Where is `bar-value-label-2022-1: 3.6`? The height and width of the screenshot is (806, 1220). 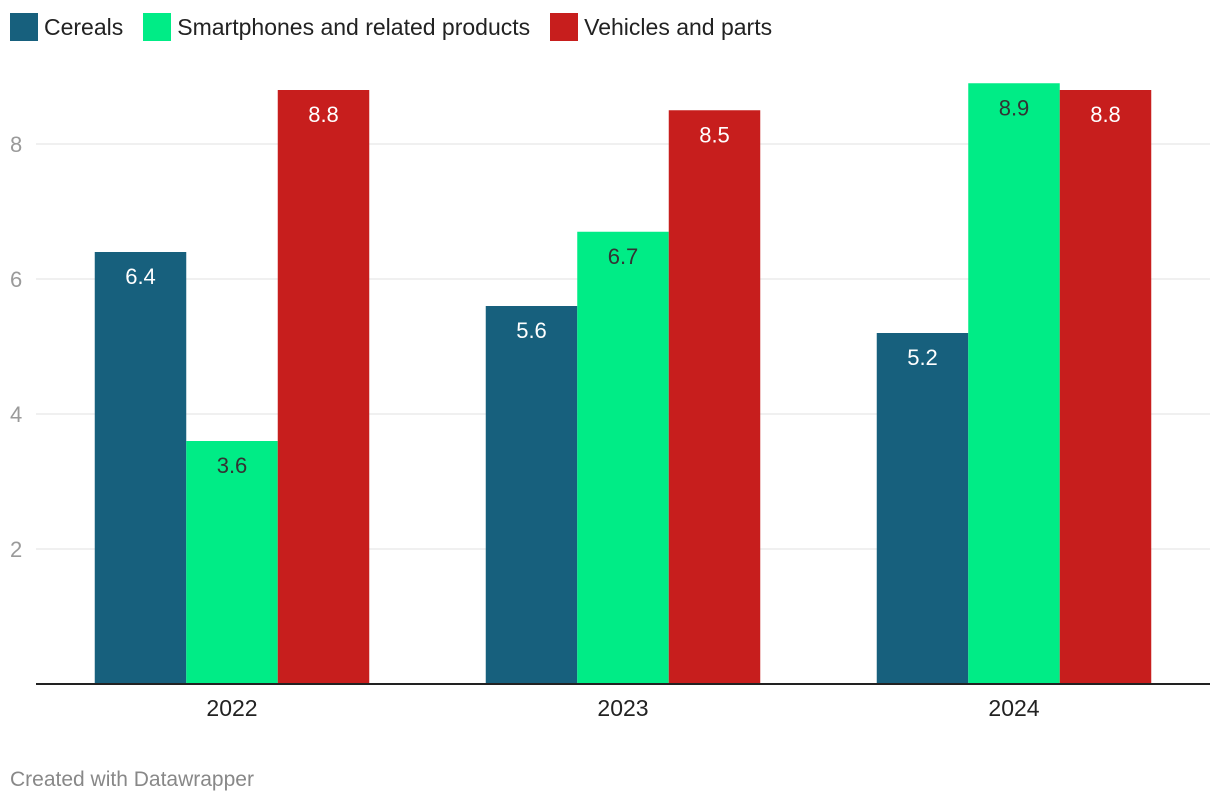 bar-value-label-2022-1: 3.6 is located at coordinates (232, 465).